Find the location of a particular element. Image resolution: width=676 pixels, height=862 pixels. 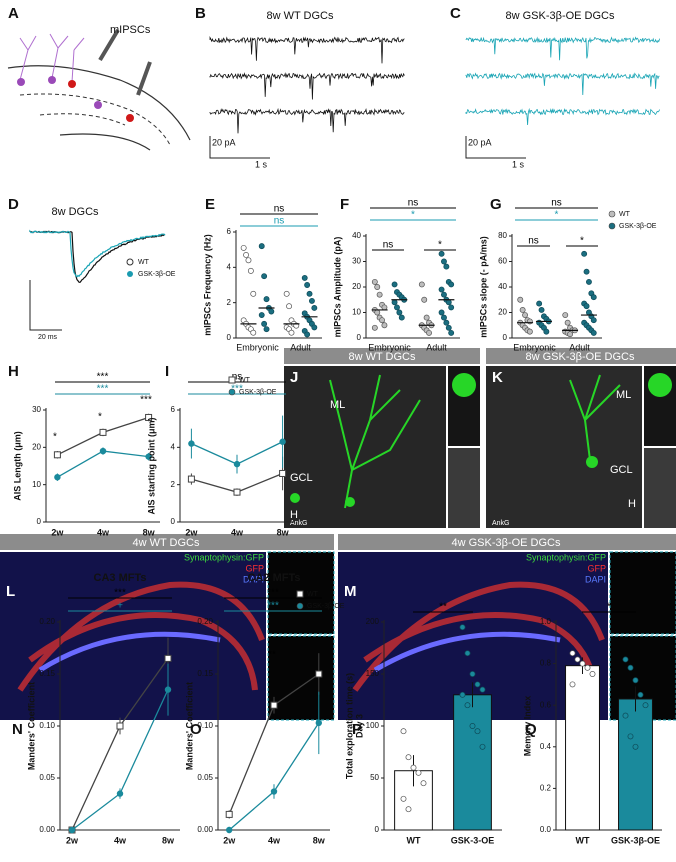

series-line is located at coordinates (103, 464).